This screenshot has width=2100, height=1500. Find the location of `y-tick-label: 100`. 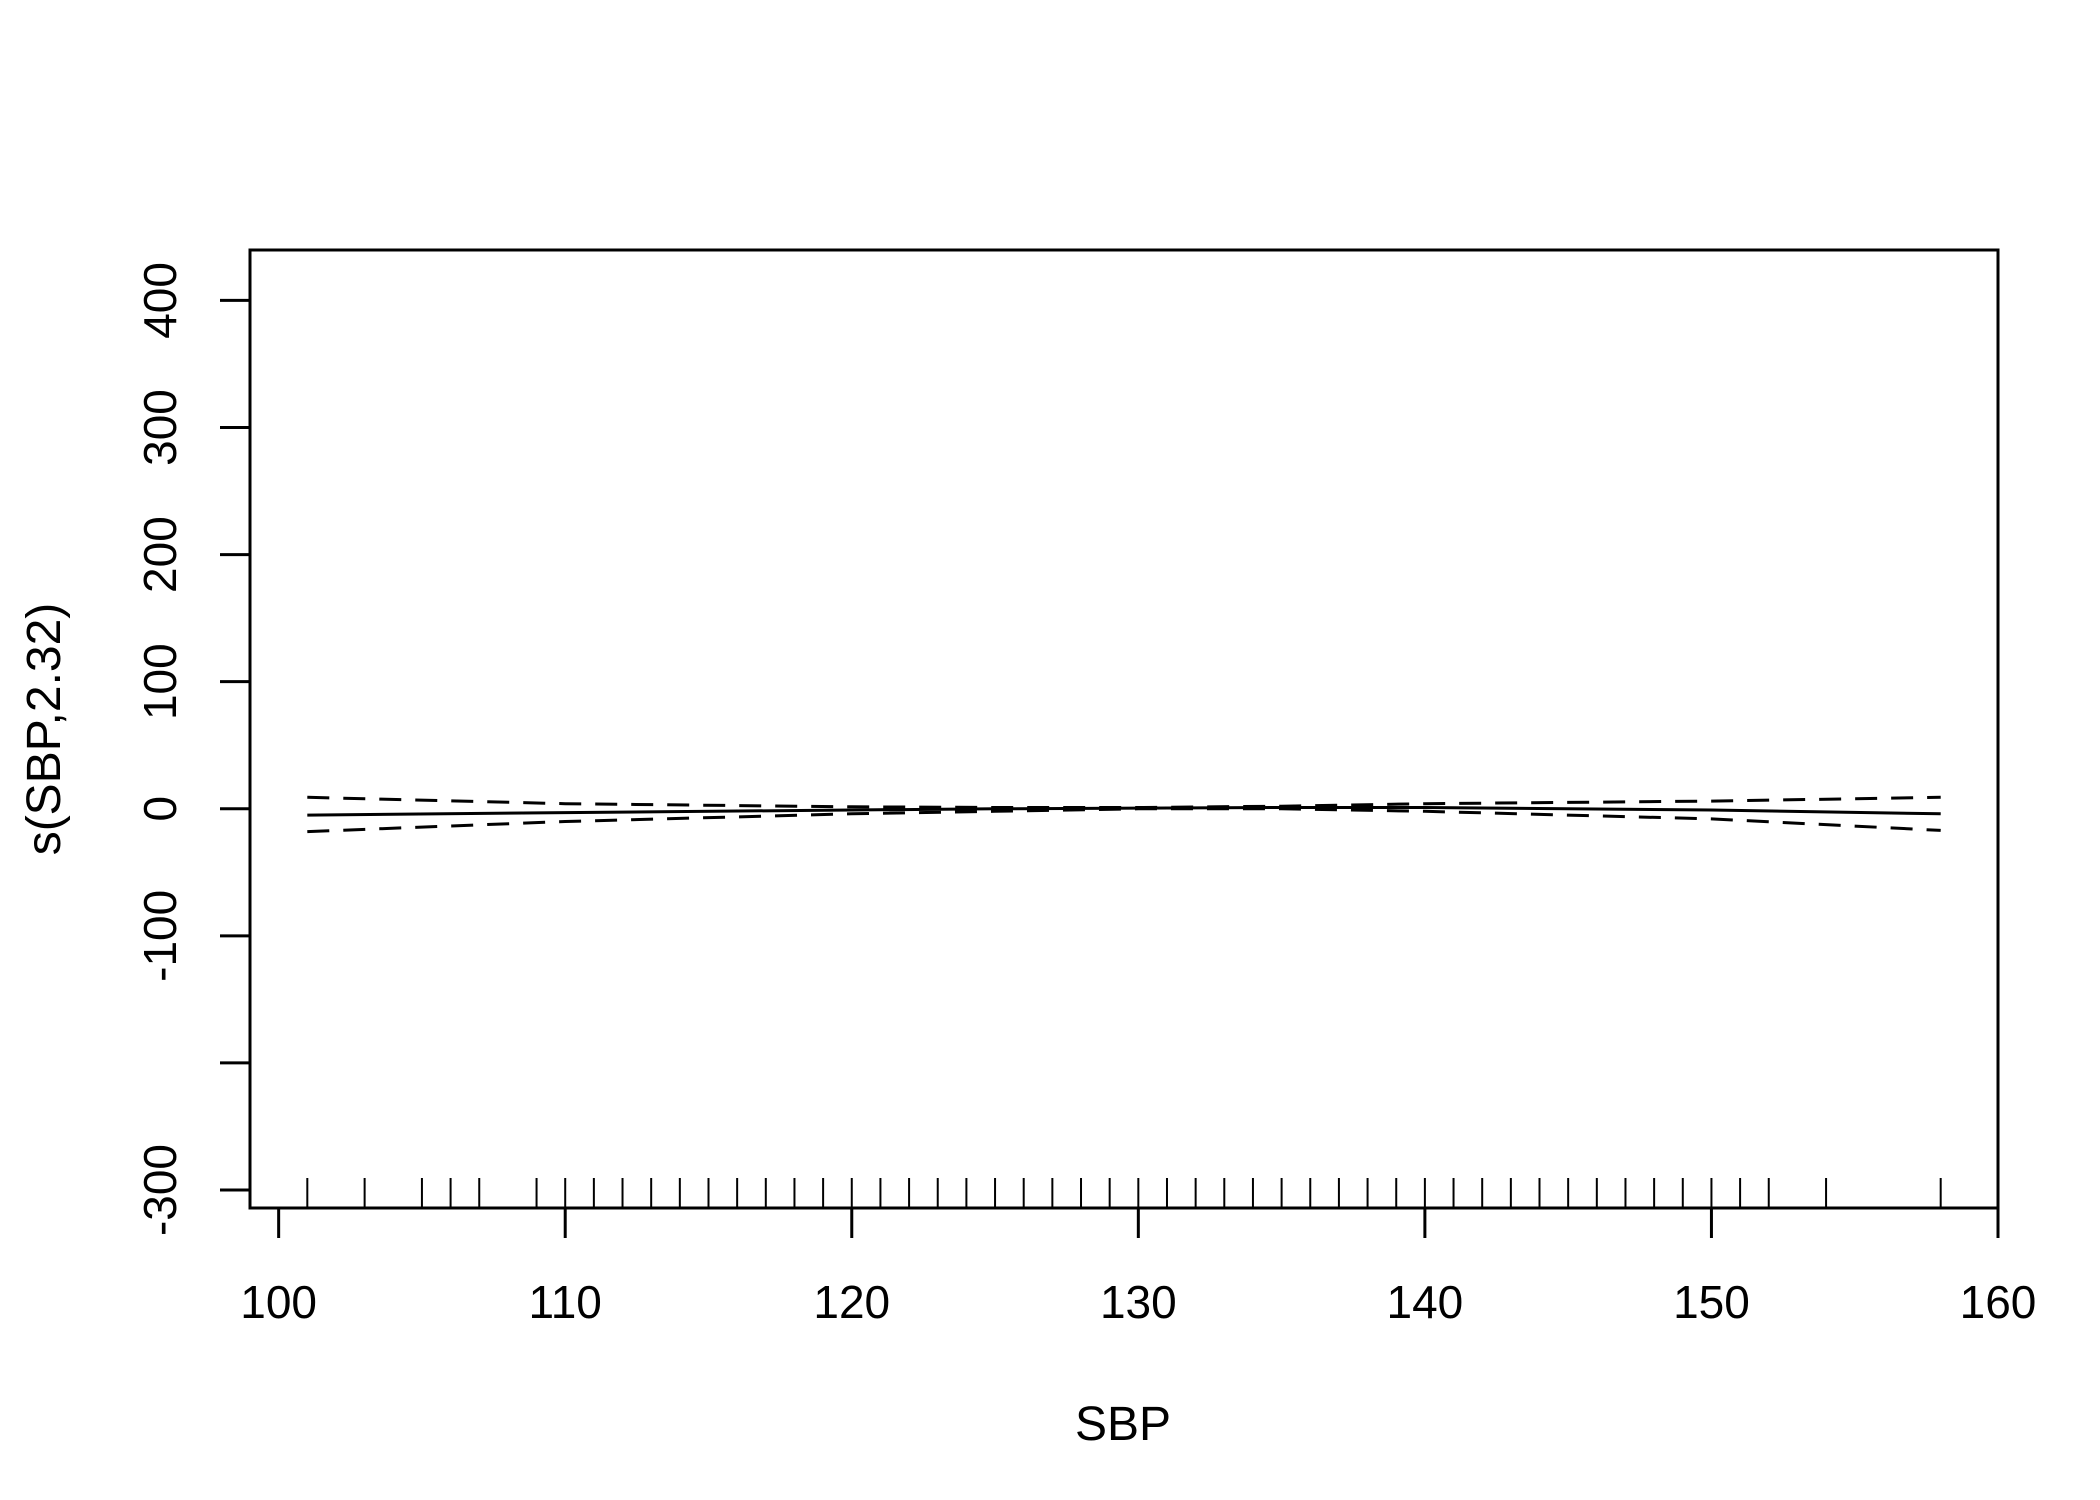

y-tick-label: 100 is located at coordinates (160, 681).